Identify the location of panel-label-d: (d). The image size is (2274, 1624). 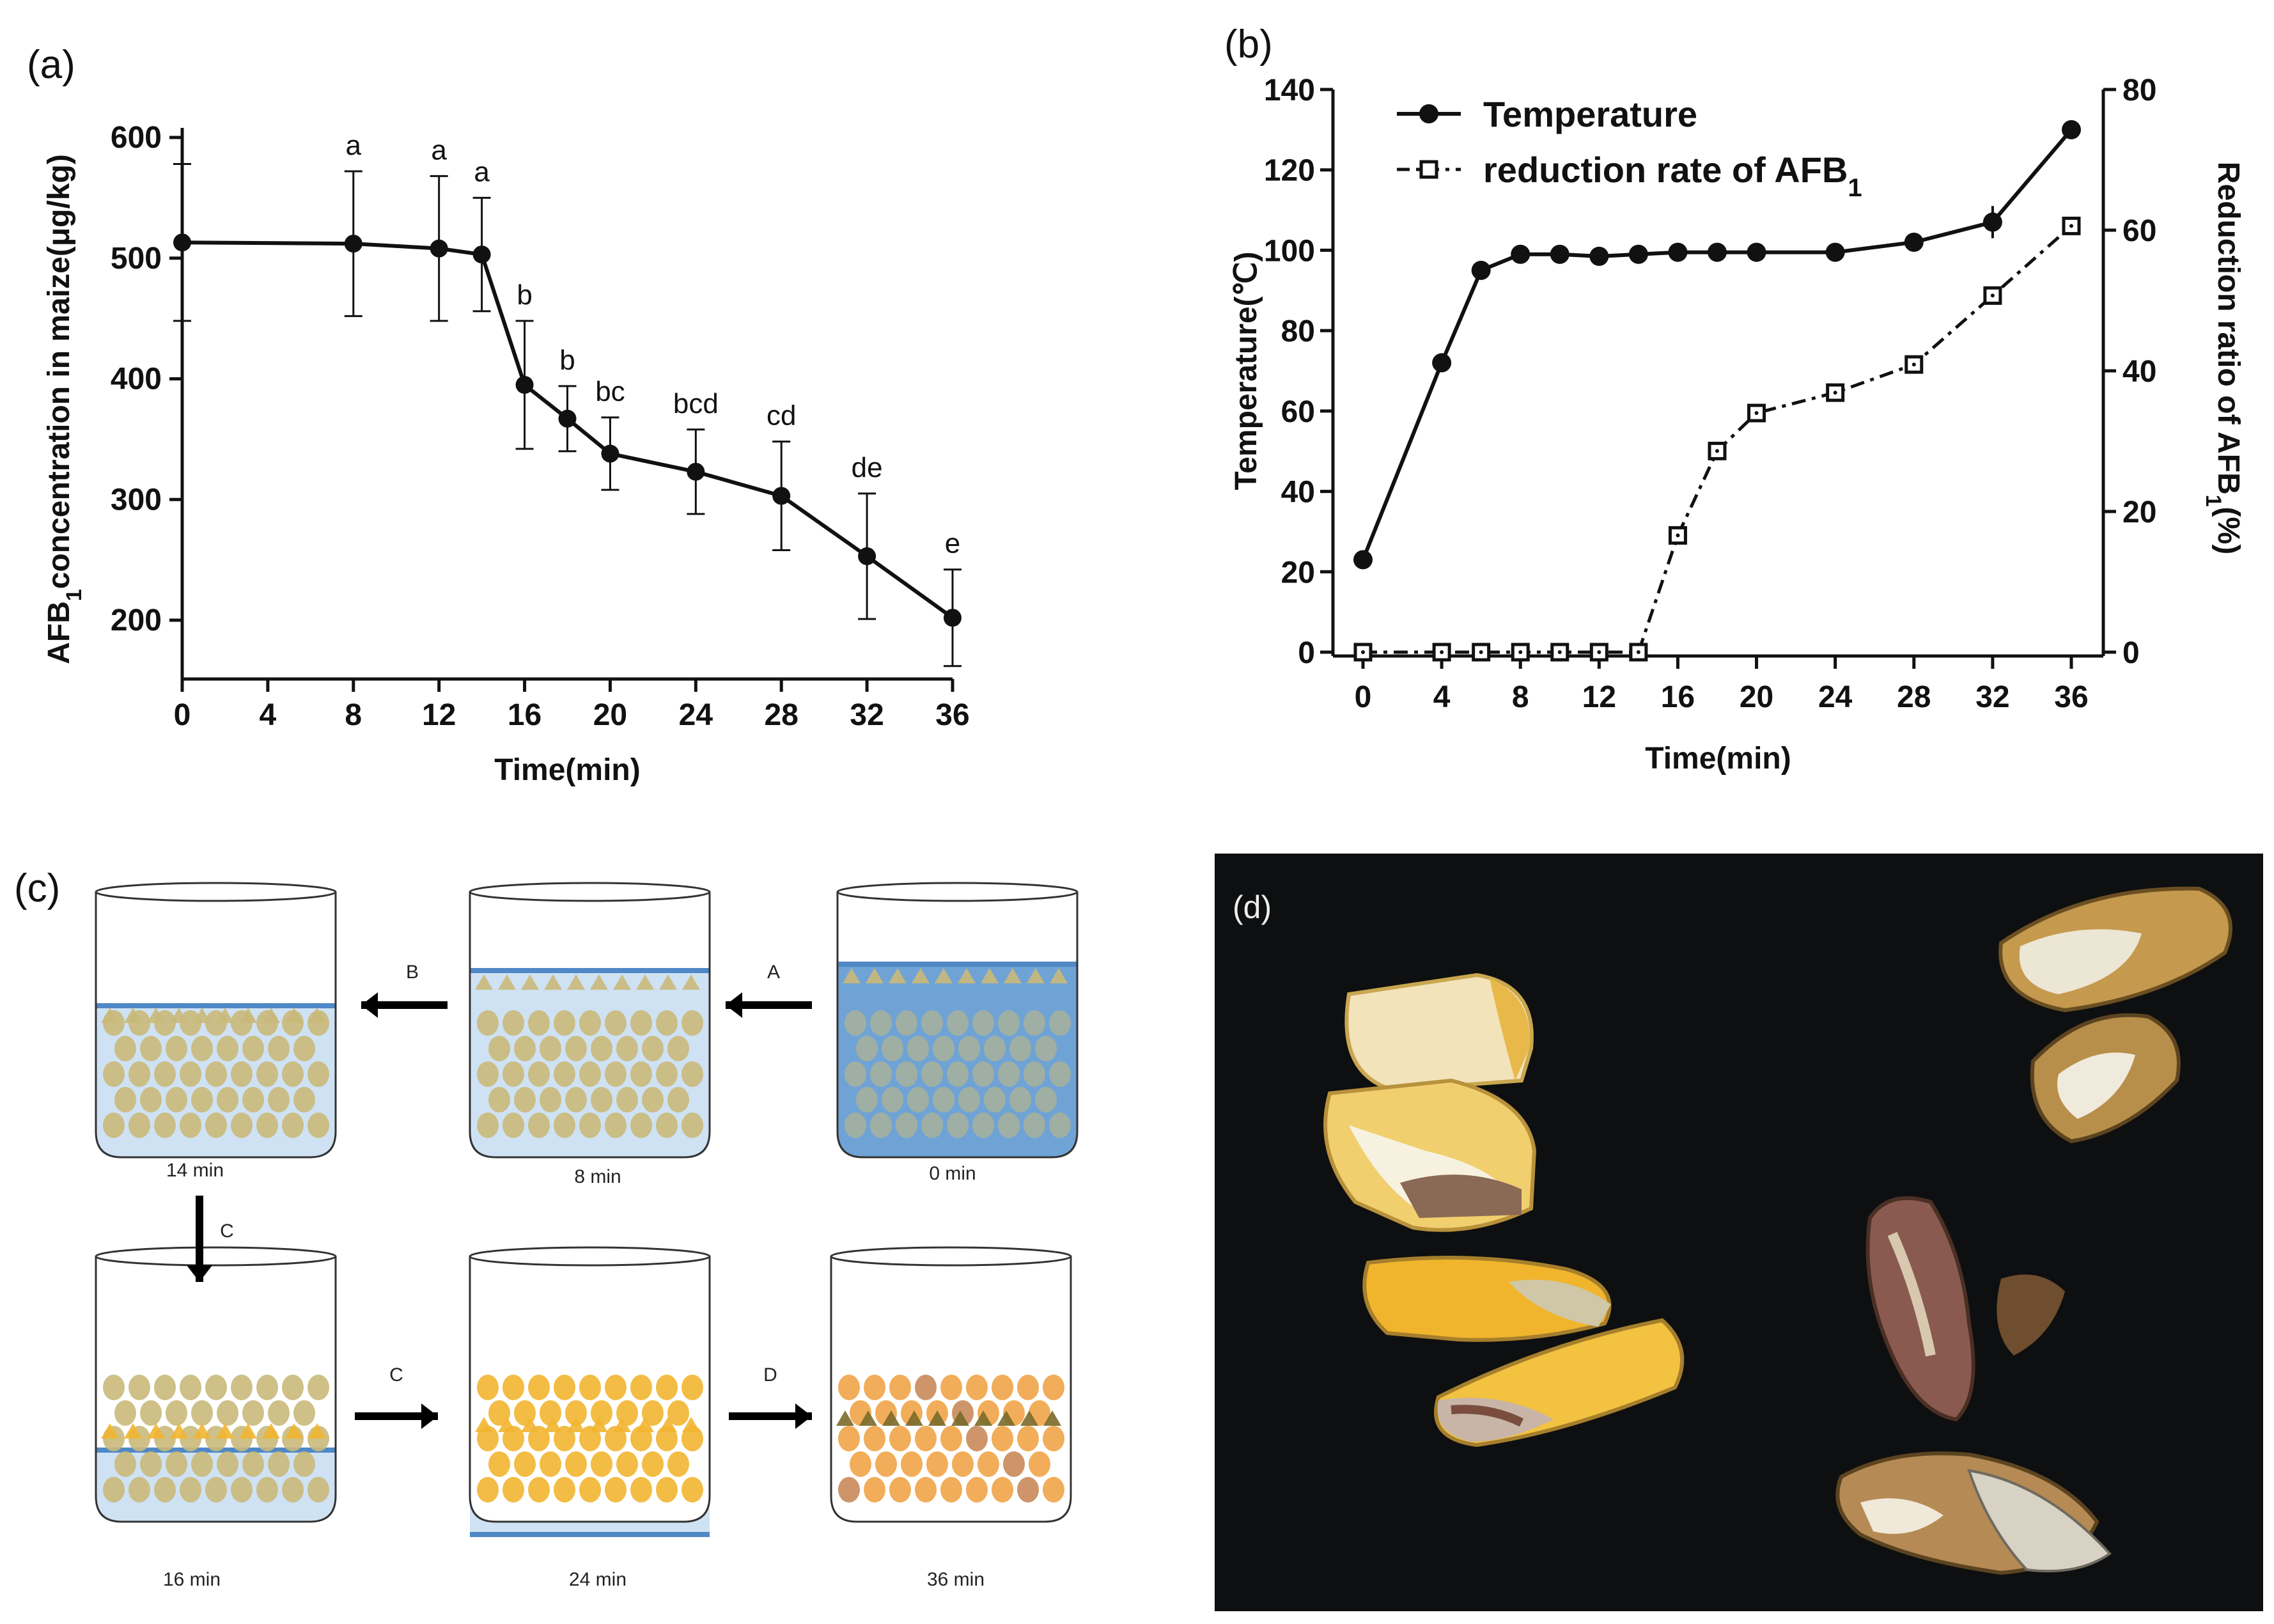
(1252, 907).